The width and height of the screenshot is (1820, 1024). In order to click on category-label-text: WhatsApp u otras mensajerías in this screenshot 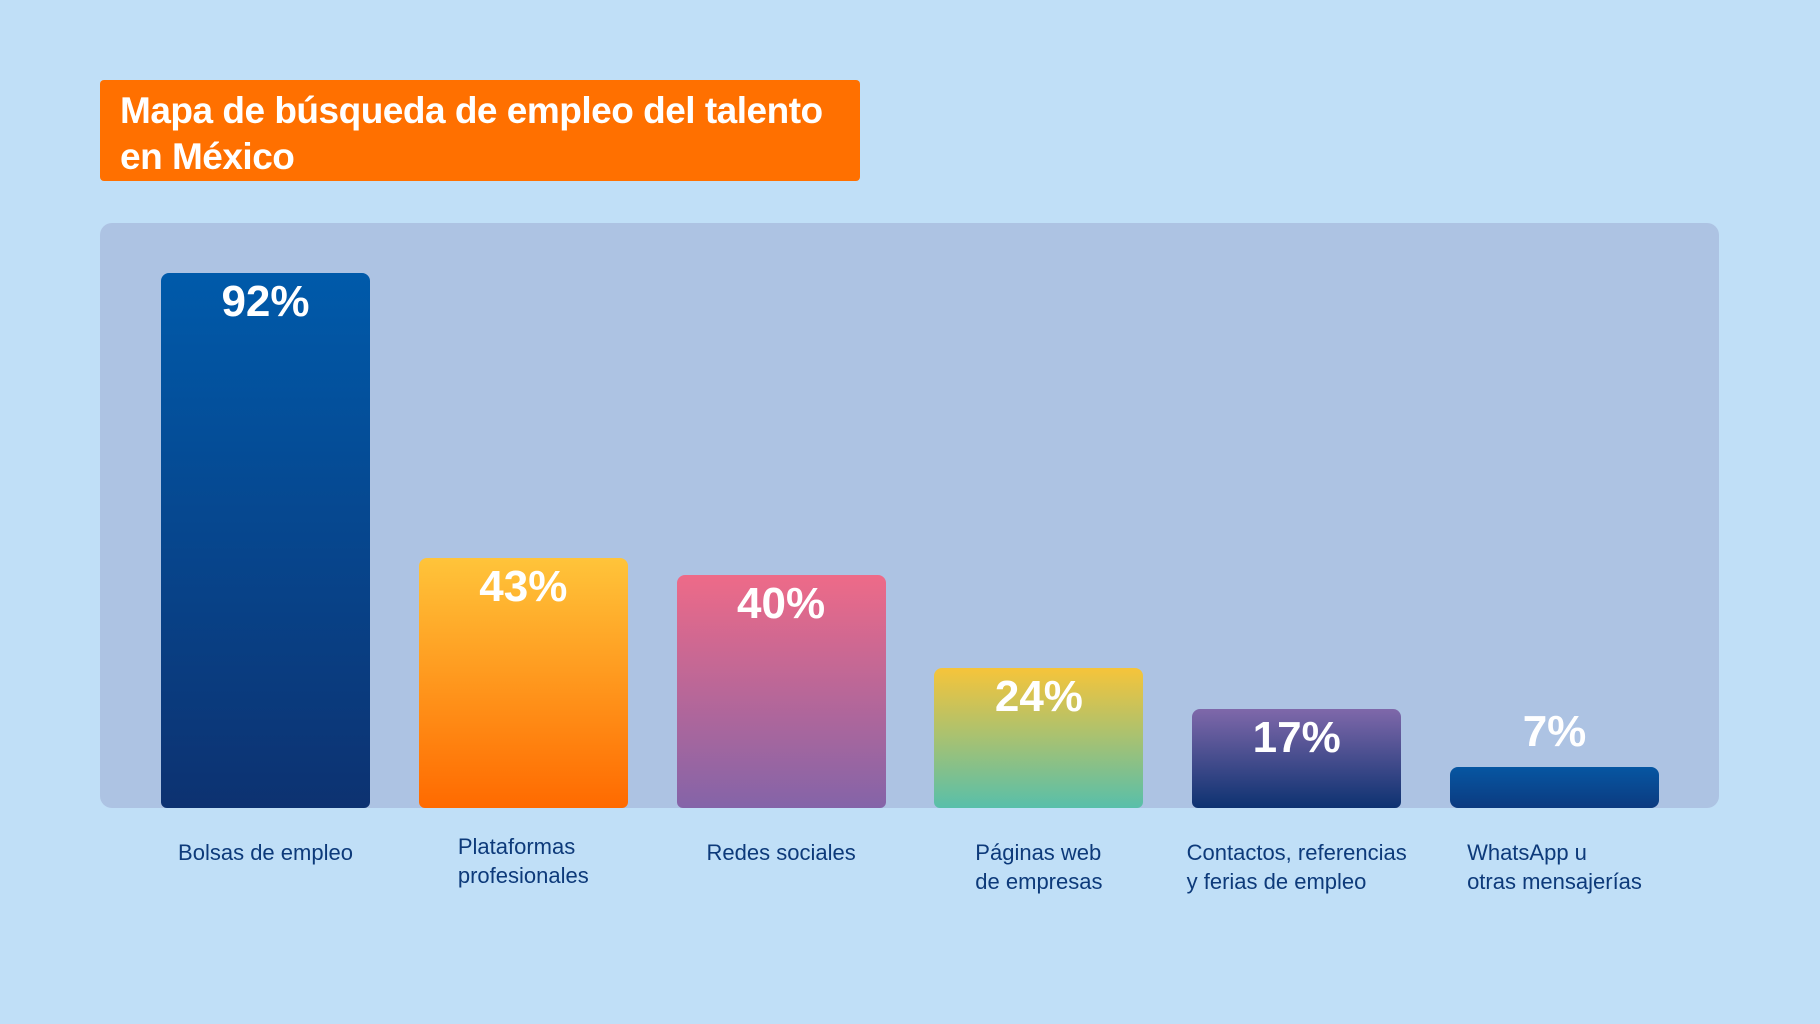, I will do `click(1554, 867)`.